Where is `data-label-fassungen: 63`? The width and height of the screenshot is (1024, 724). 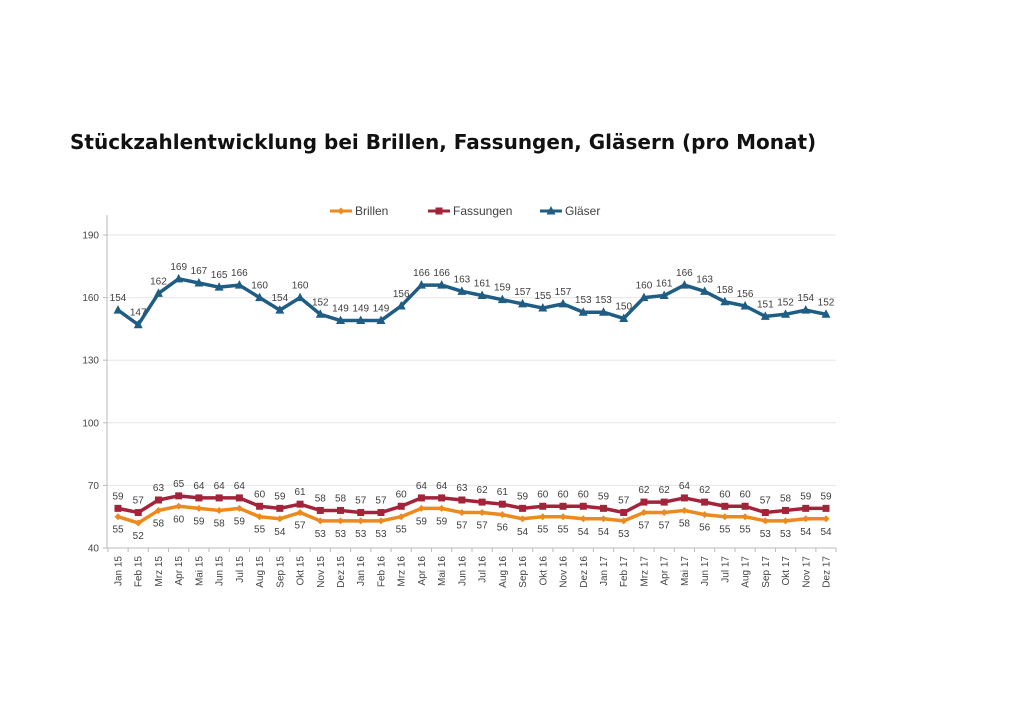
data-label-fassungen: 63 is located at coordinates (462, 488).